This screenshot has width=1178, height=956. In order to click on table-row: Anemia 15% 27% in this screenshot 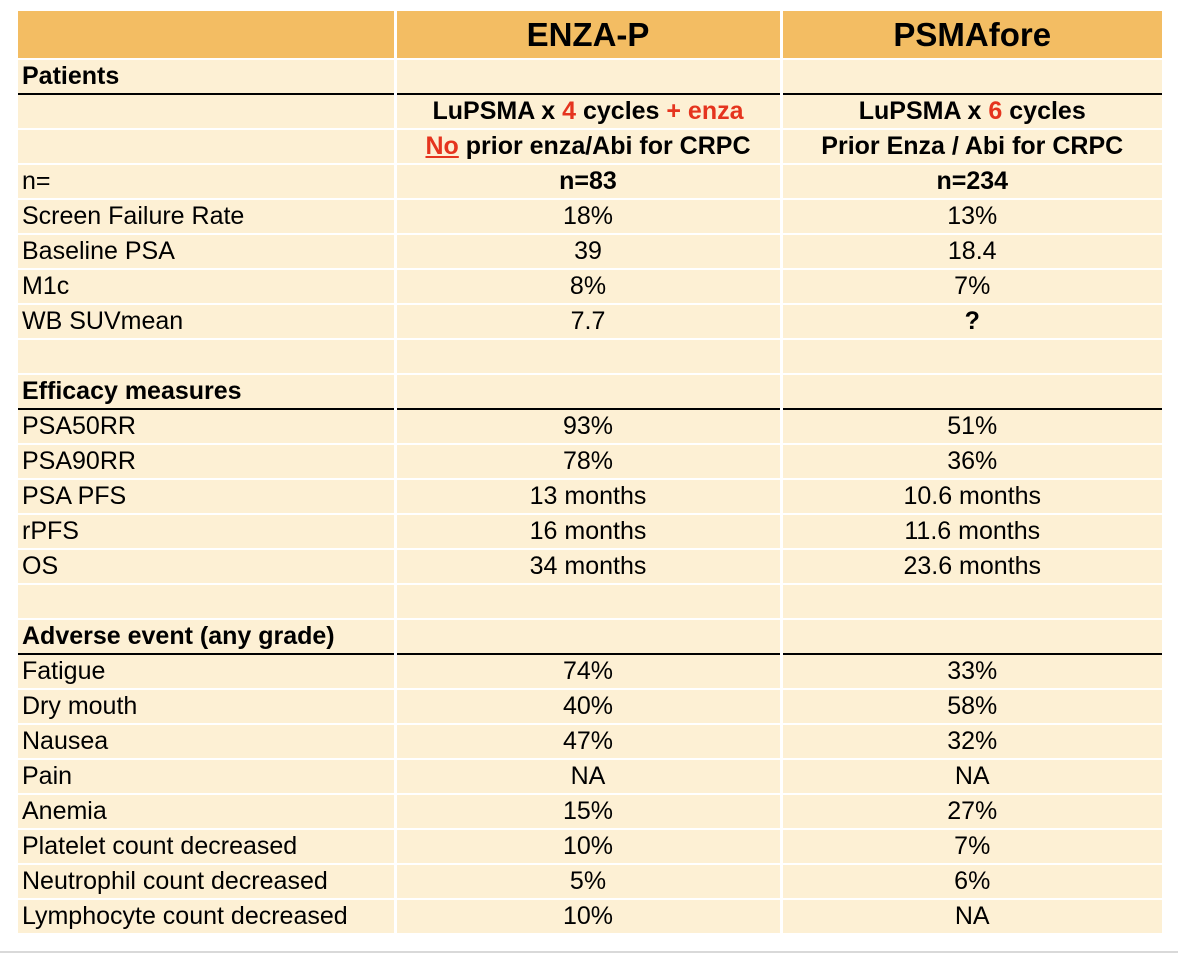, I will do `click(590, 811)`.